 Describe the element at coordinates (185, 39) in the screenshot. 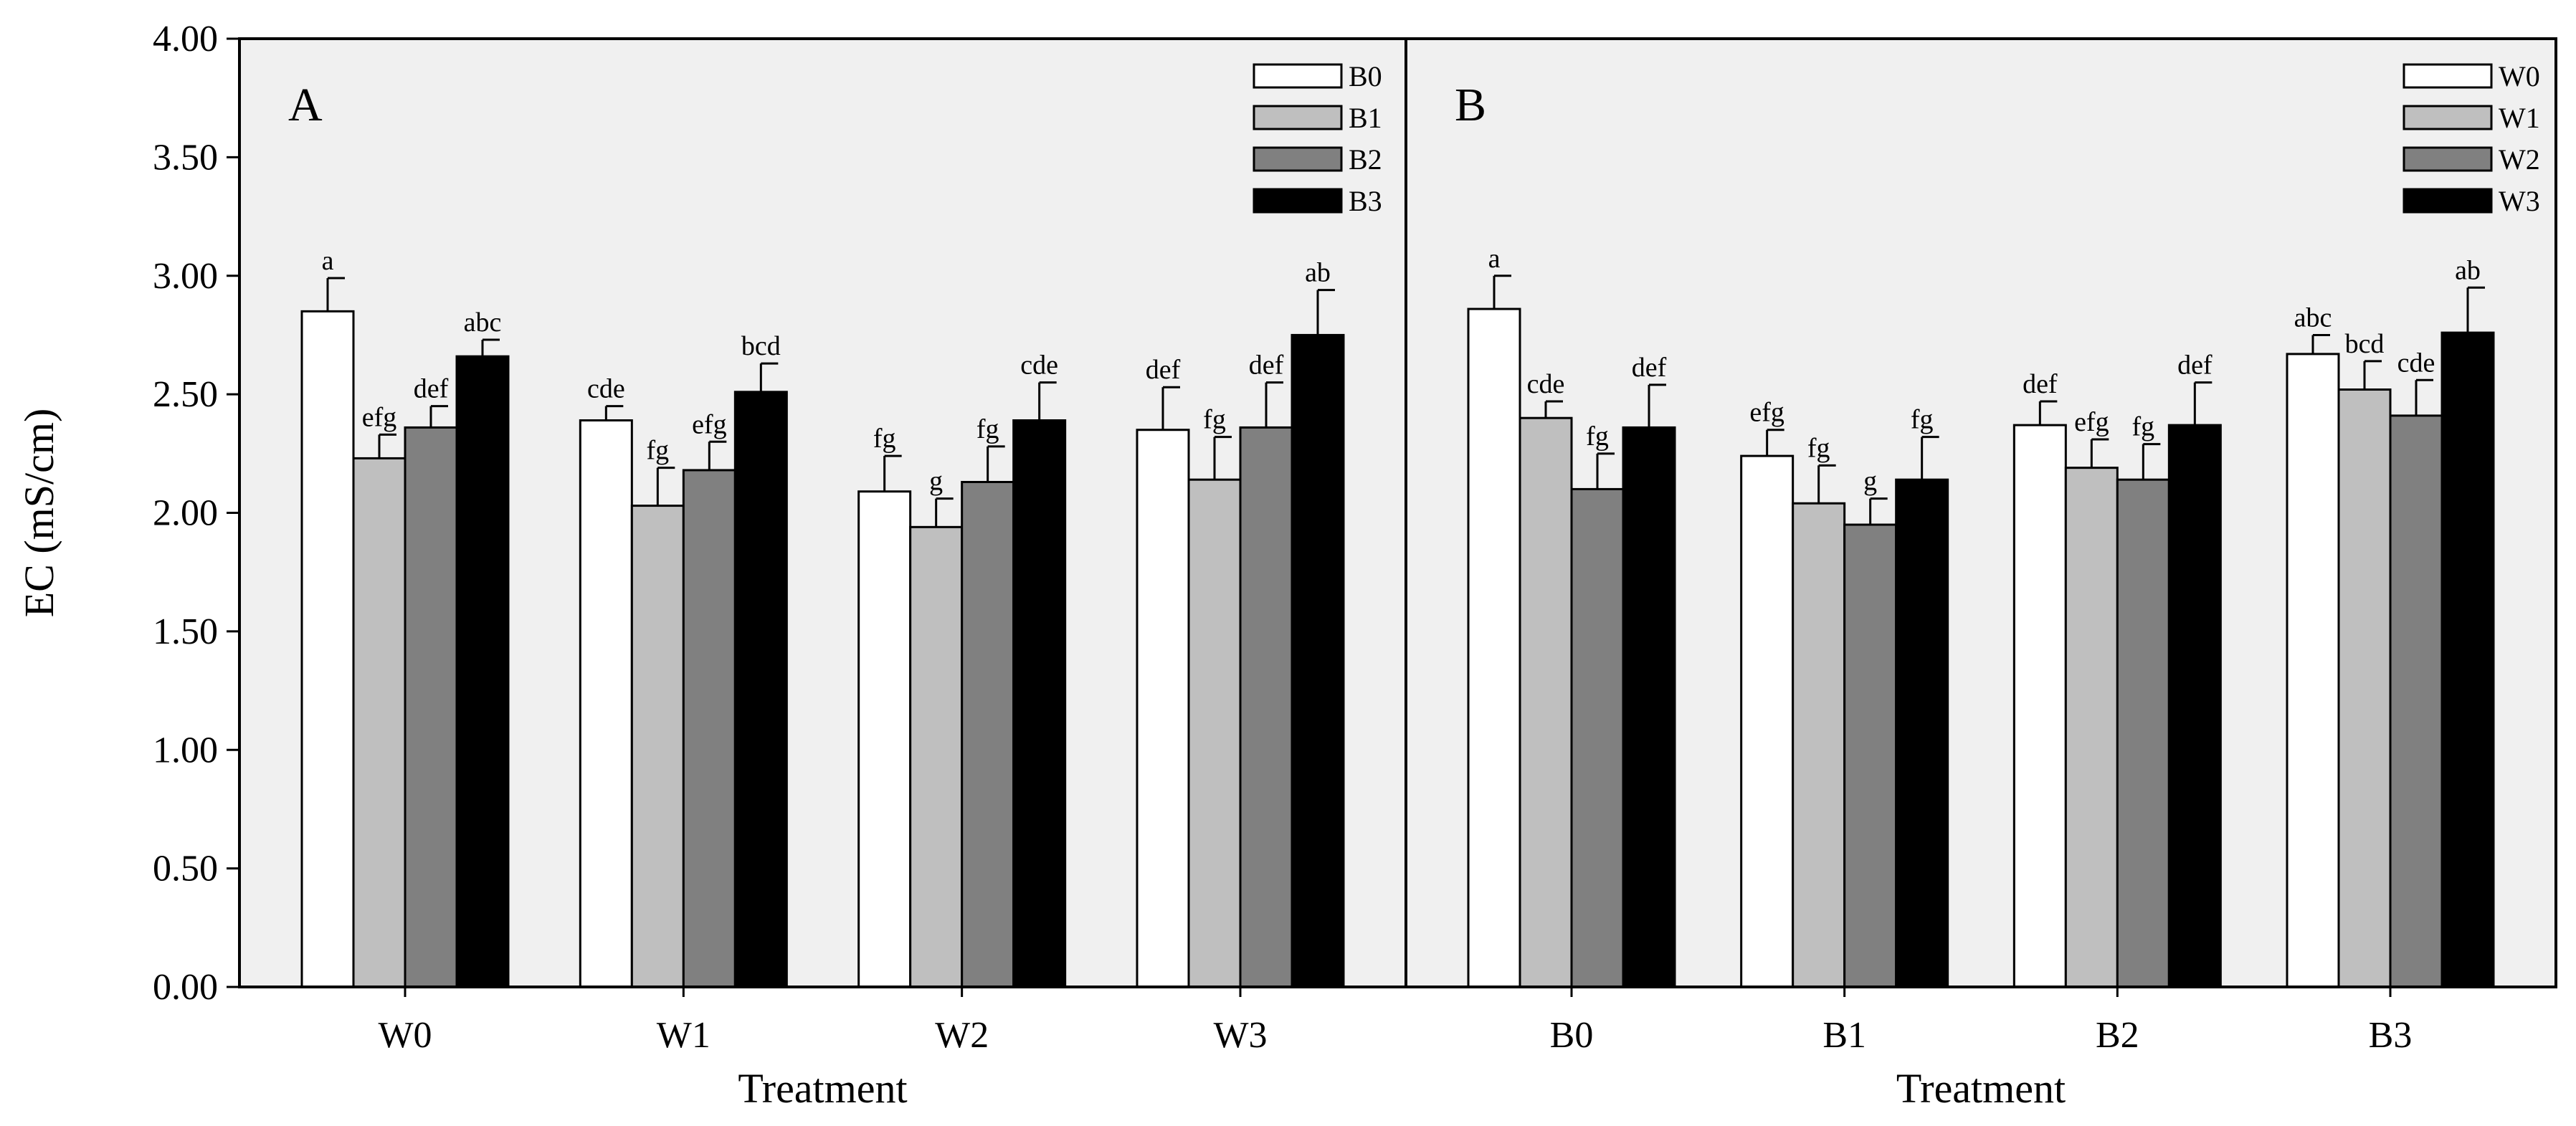

I see `y-tick-label: 4.00` at that location.